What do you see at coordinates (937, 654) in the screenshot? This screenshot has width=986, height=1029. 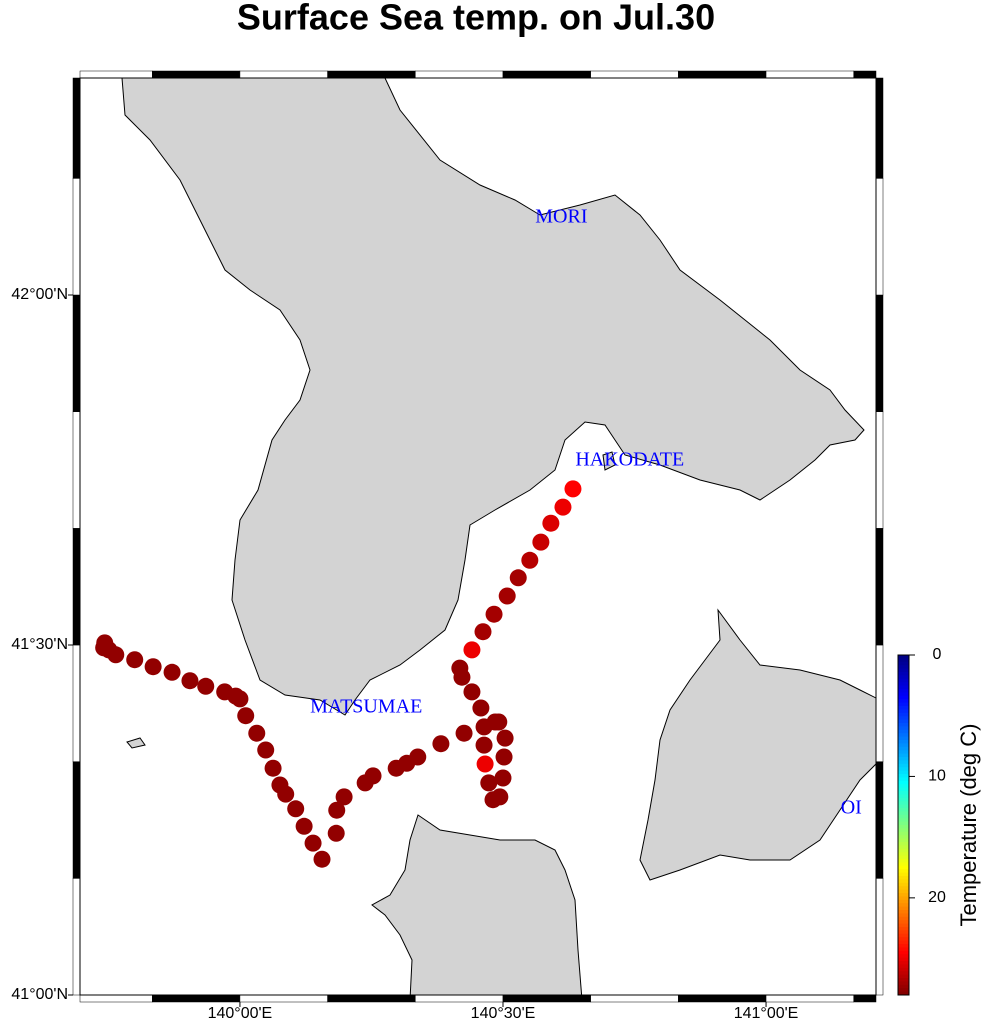 I see `colorbar-tick-label: 0` at bounding box center [937, 654].